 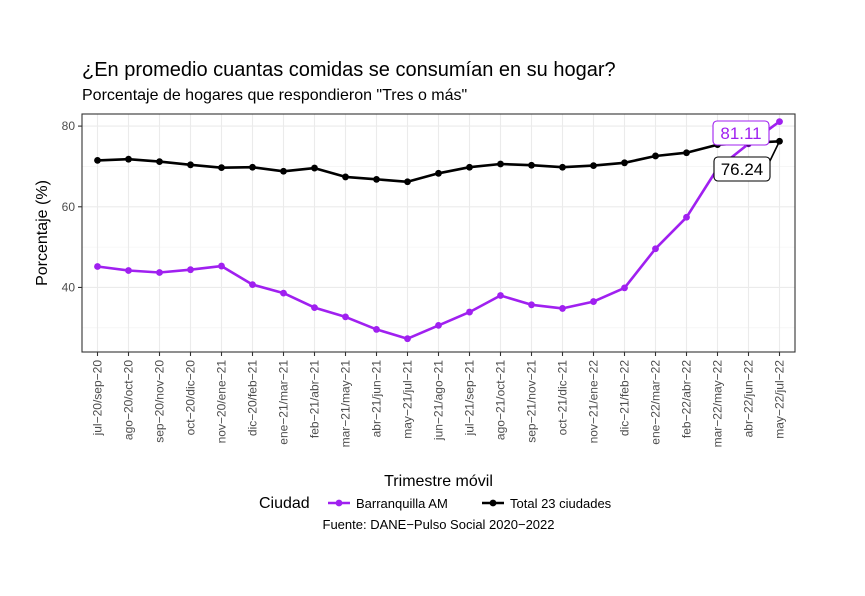 I want to click on y-tick-label: 60, so click(x=69, y=207).